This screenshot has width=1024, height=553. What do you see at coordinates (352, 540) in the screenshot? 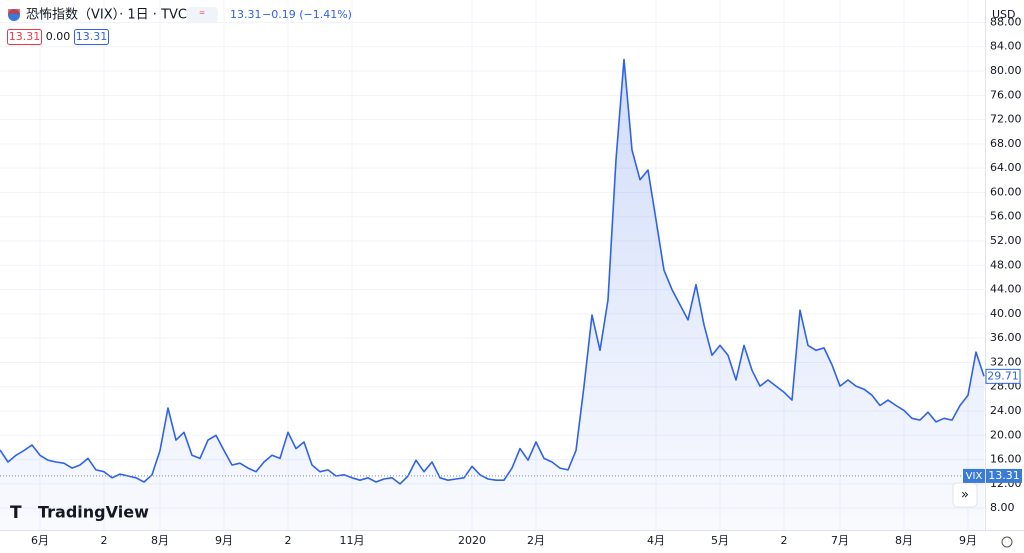
I see `x-tick-label: 11月` at bounding box center [352, 540].